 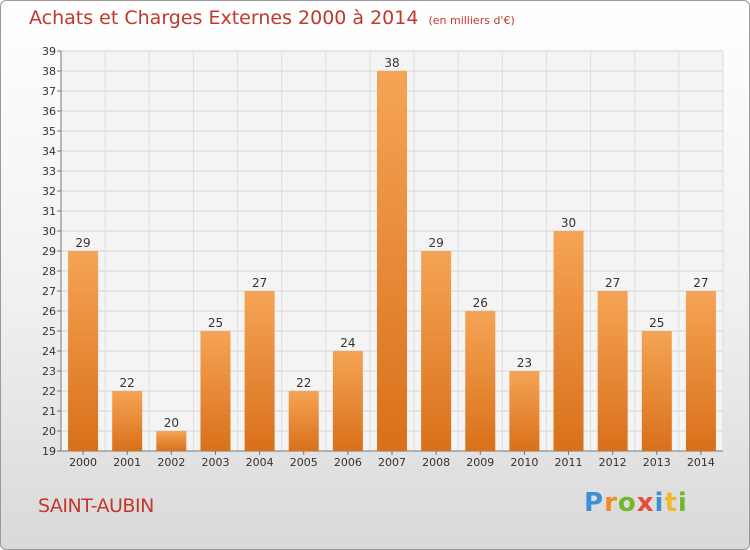 I want to click on bar-2008, so click(x=436, y=351).